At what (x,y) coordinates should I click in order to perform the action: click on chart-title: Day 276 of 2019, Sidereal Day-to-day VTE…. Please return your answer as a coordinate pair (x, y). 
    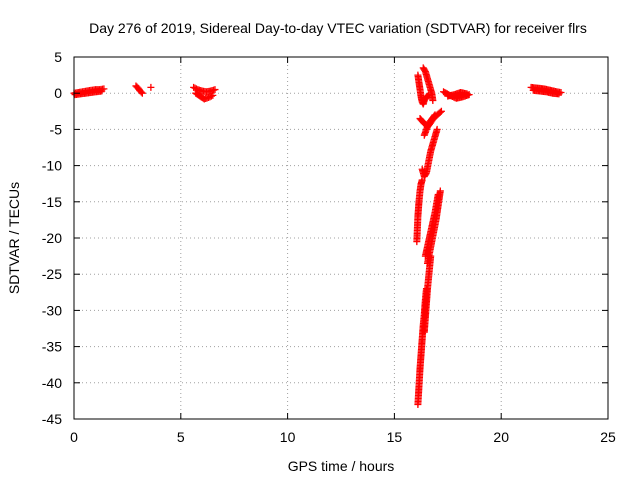
    Looking at the image, I should click on (338, 28).